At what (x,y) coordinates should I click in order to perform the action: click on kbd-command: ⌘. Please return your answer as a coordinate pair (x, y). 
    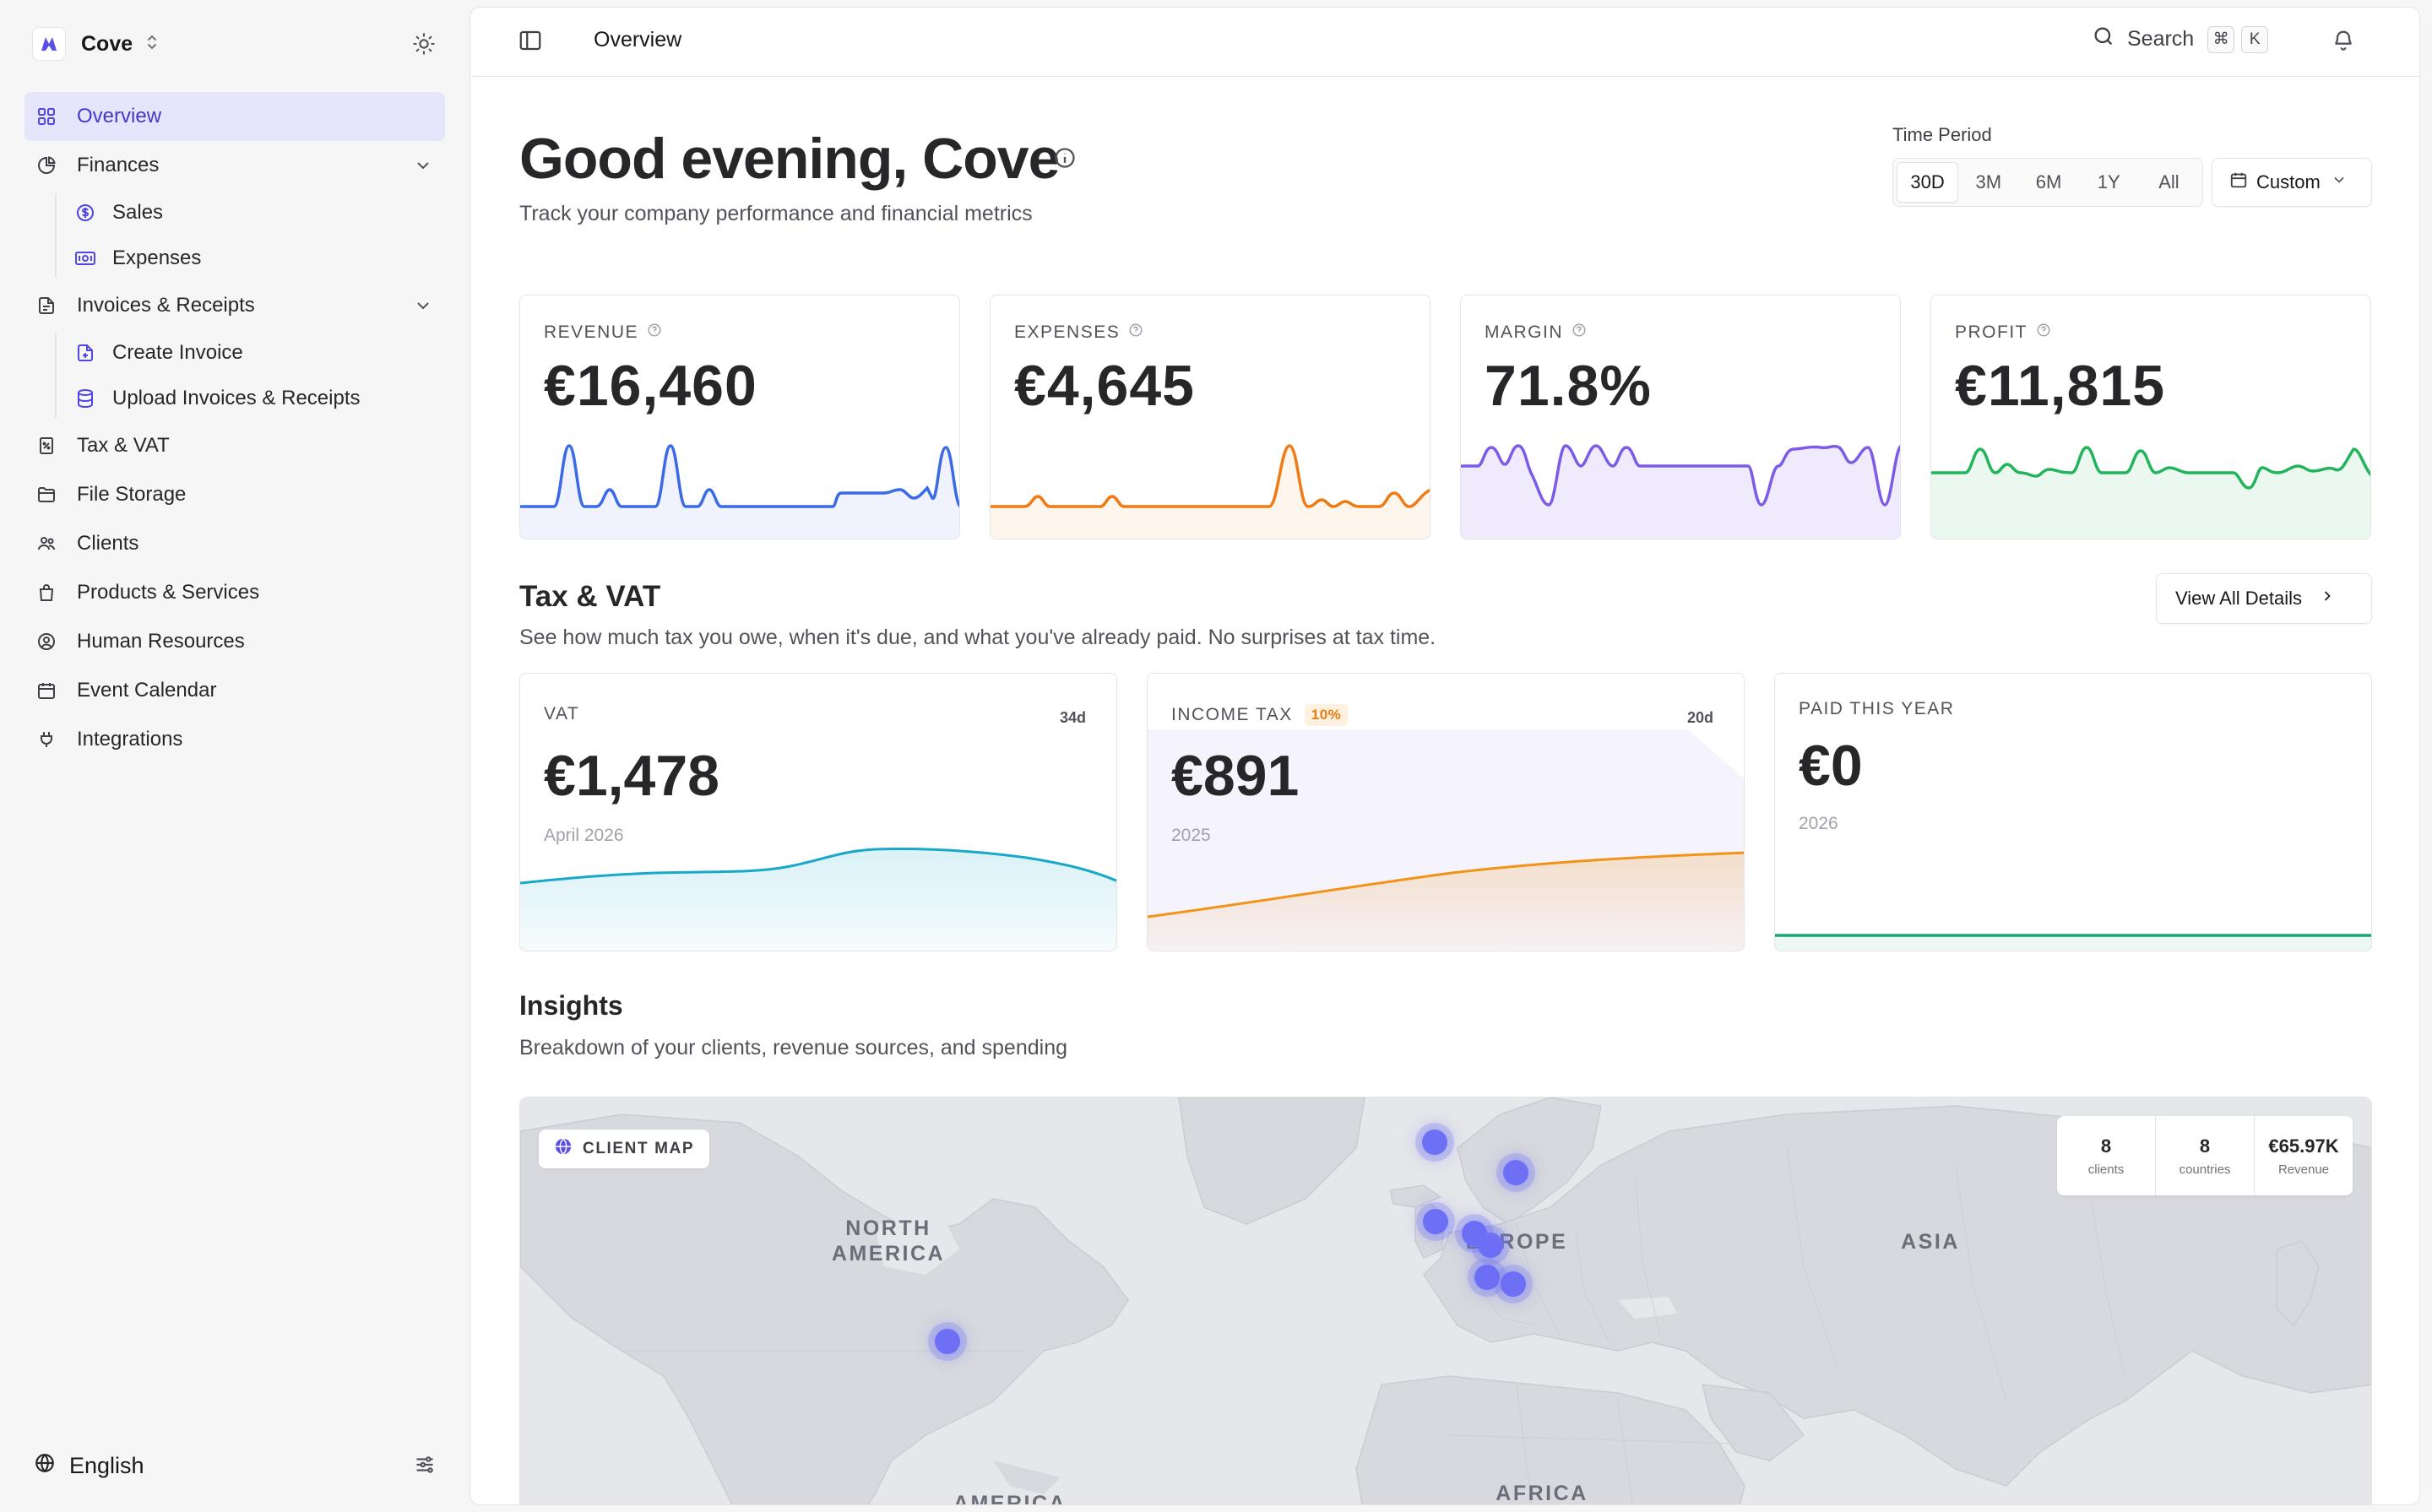
    Looking at the image, I should click on (2221, 39).